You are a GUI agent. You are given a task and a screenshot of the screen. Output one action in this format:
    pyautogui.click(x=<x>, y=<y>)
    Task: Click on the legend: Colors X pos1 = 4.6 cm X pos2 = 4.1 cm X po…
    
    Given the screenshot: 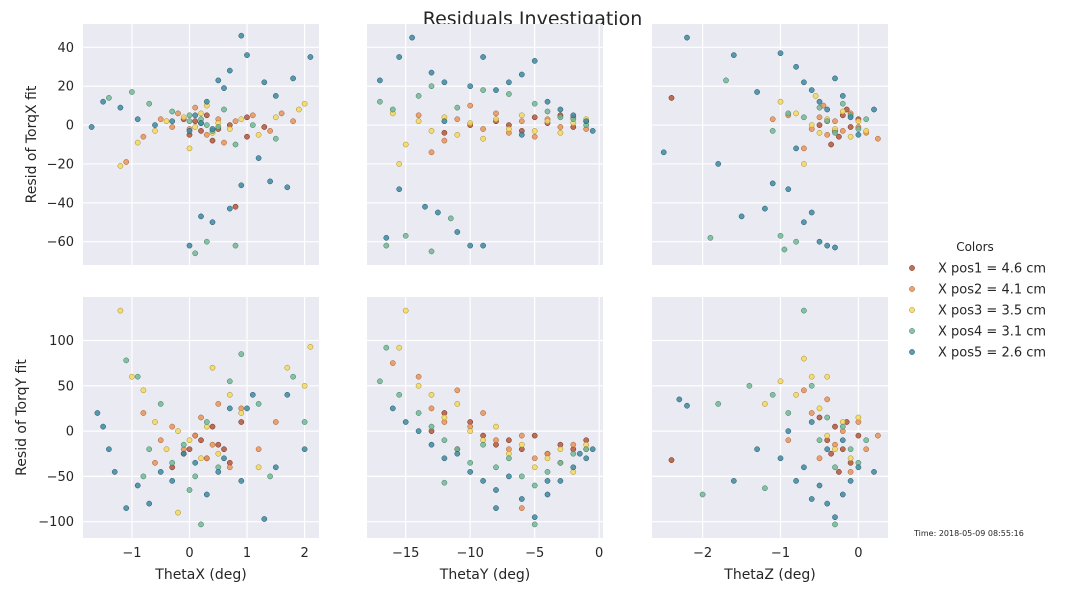 What is the action you would take?
    pyautogui.click(x=977, y=300)
    